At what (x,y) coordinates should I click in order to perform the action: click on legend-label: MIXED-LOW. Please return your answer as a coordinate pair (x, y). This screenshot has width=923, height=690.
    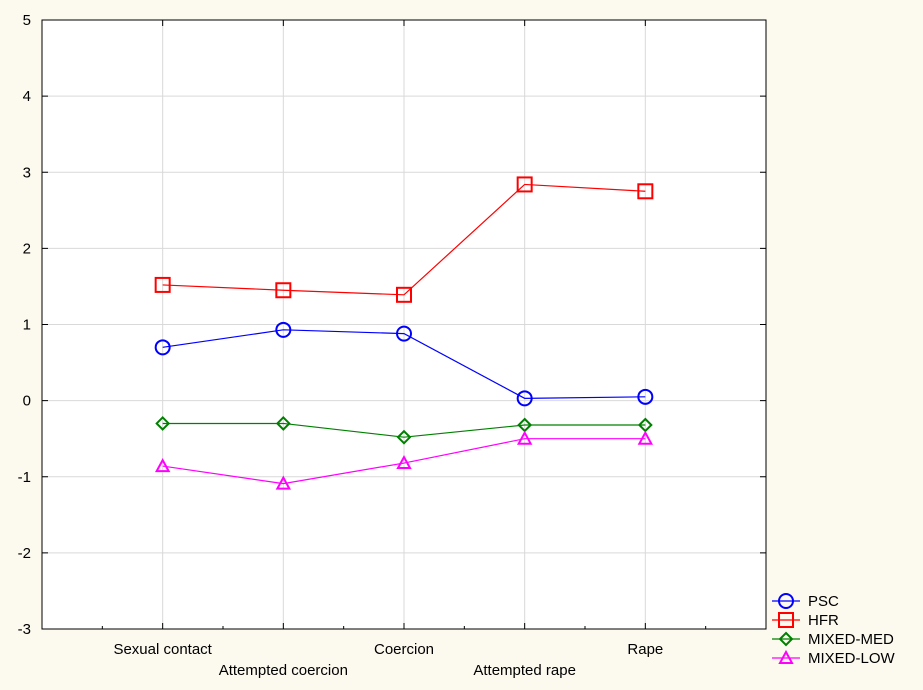
    Looking at the image, I should click on (852, 658).